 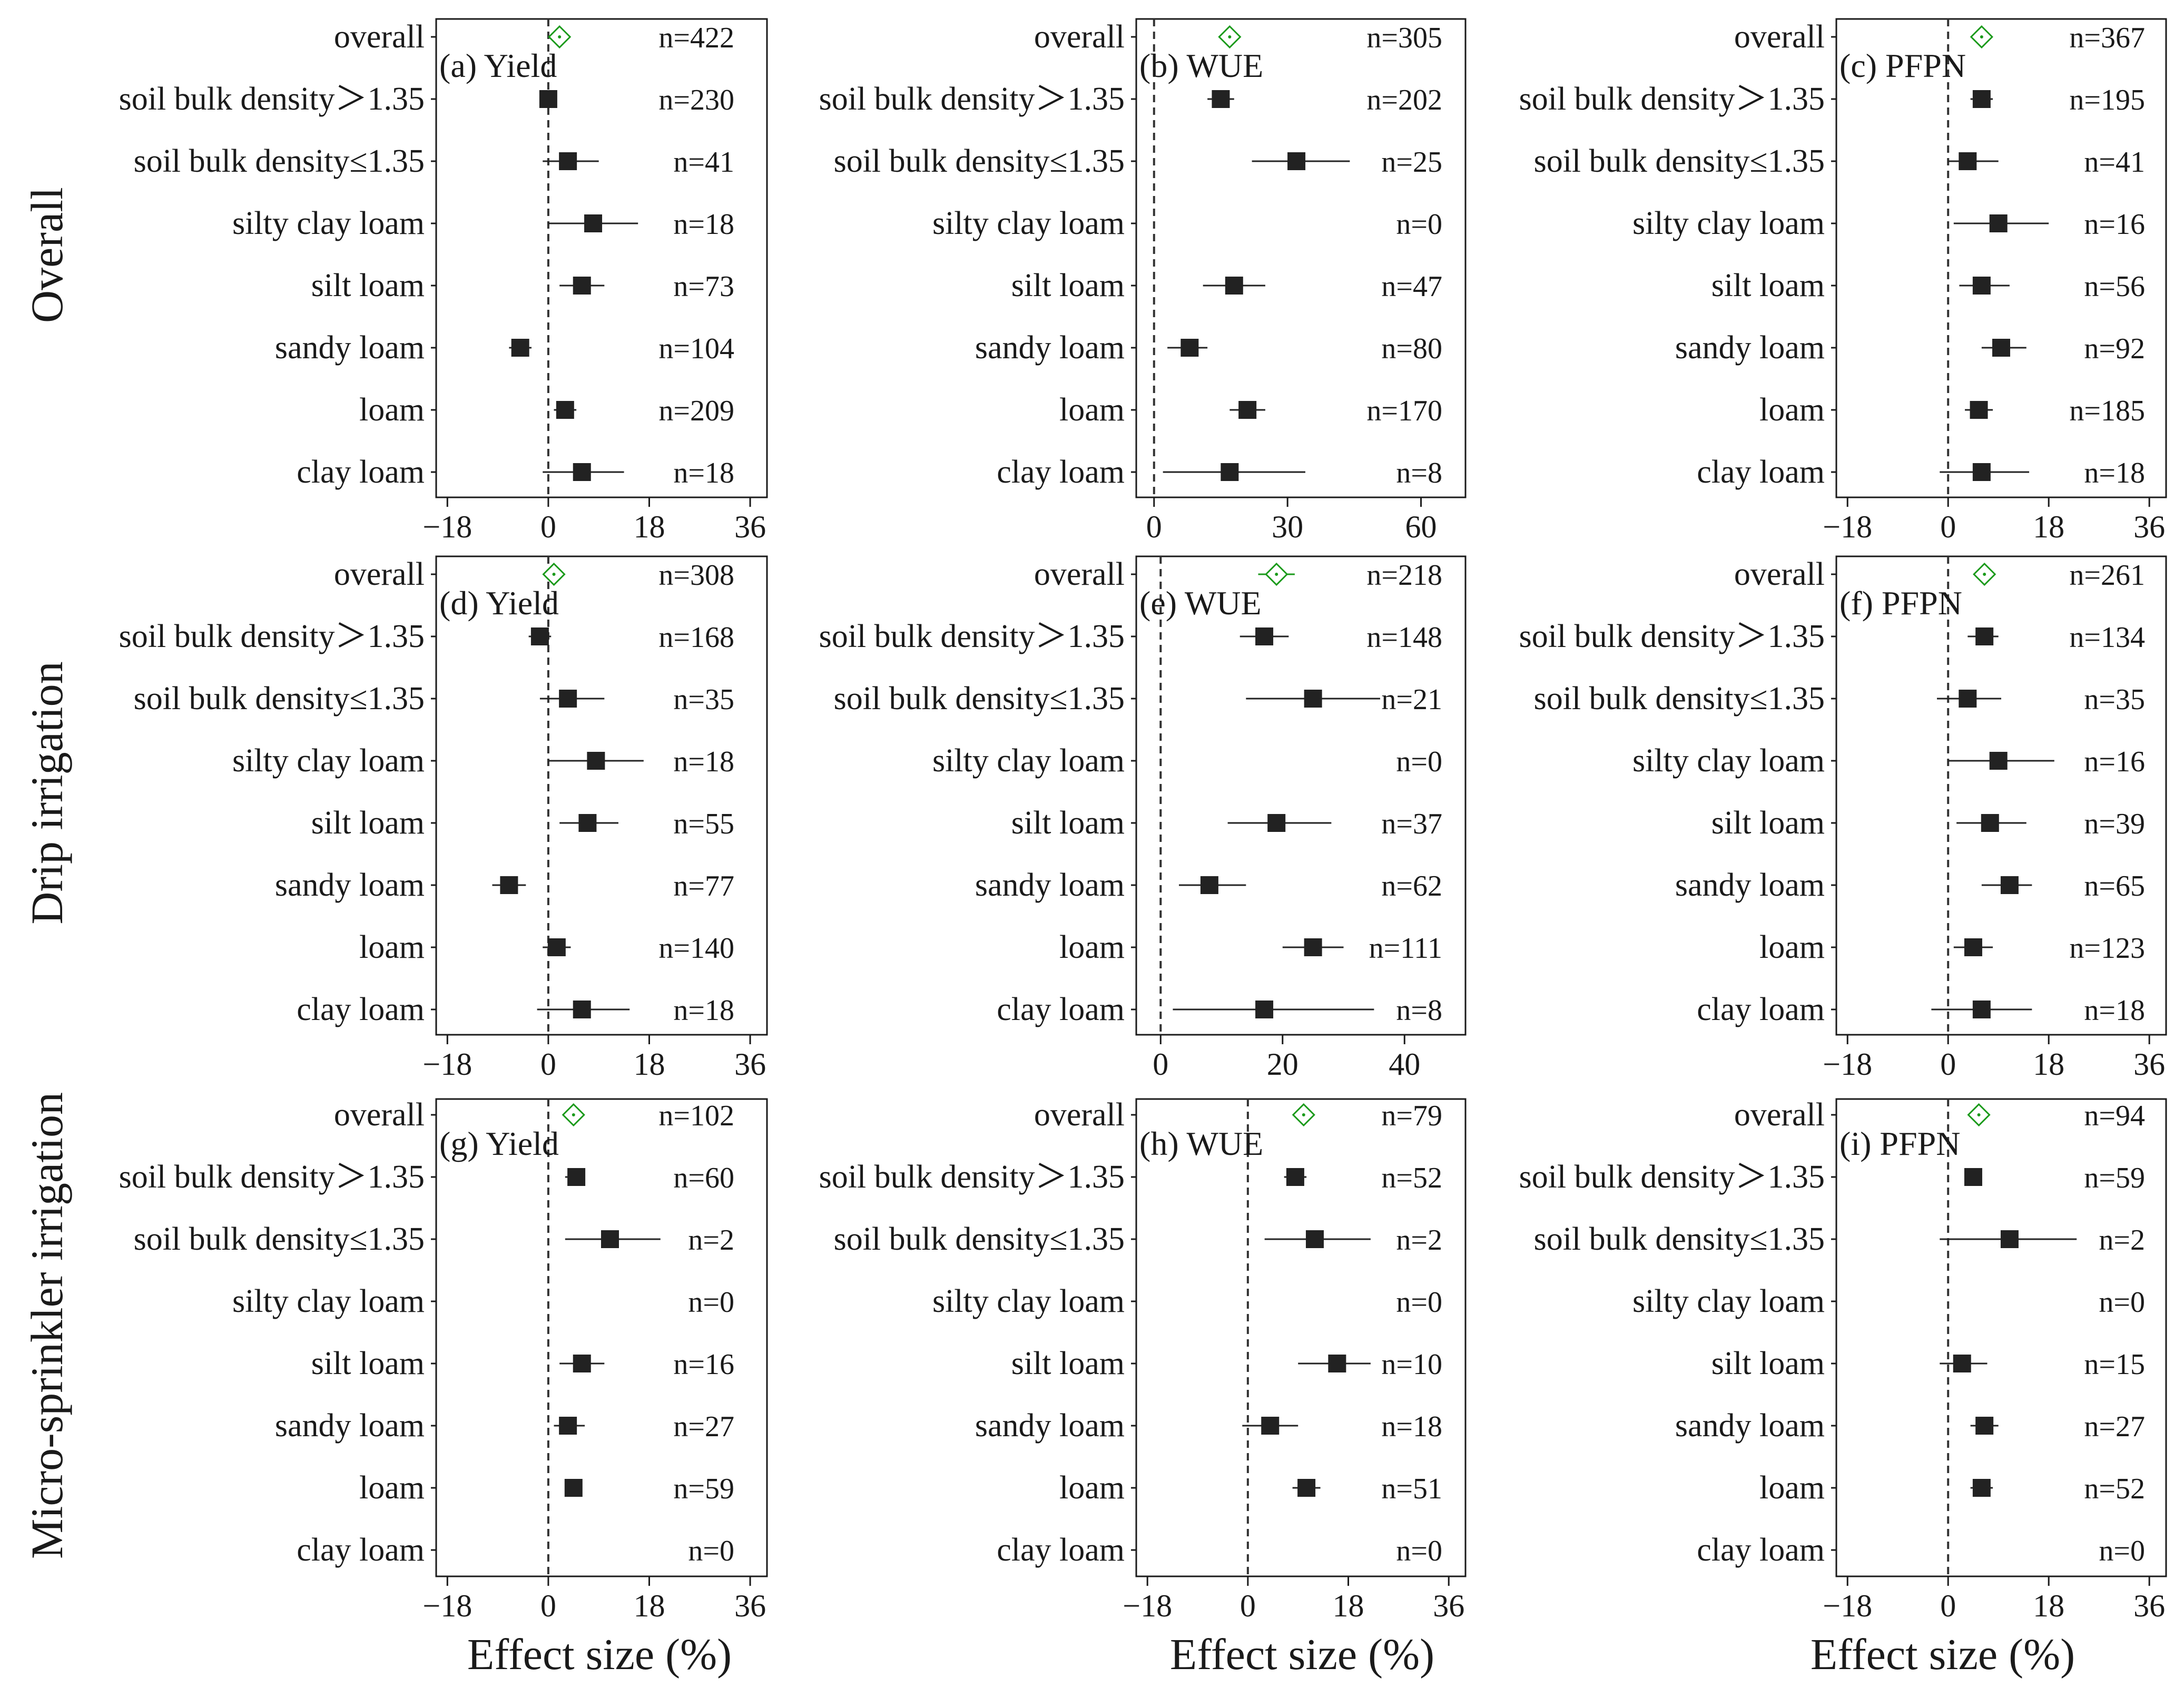 I want to click on sample-size-loam: n=123, so click(x=2107, y=948).